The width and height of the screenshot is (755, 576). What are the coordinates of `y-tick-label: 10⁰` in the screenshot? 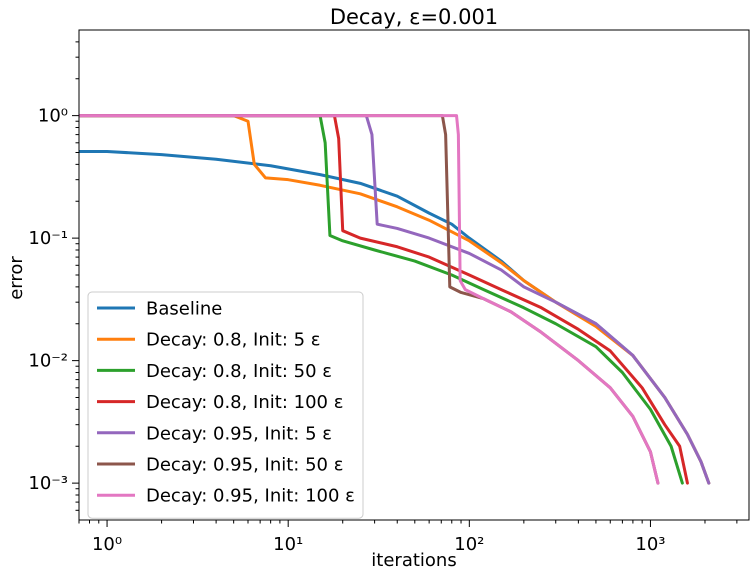 It's located at (53, 116).